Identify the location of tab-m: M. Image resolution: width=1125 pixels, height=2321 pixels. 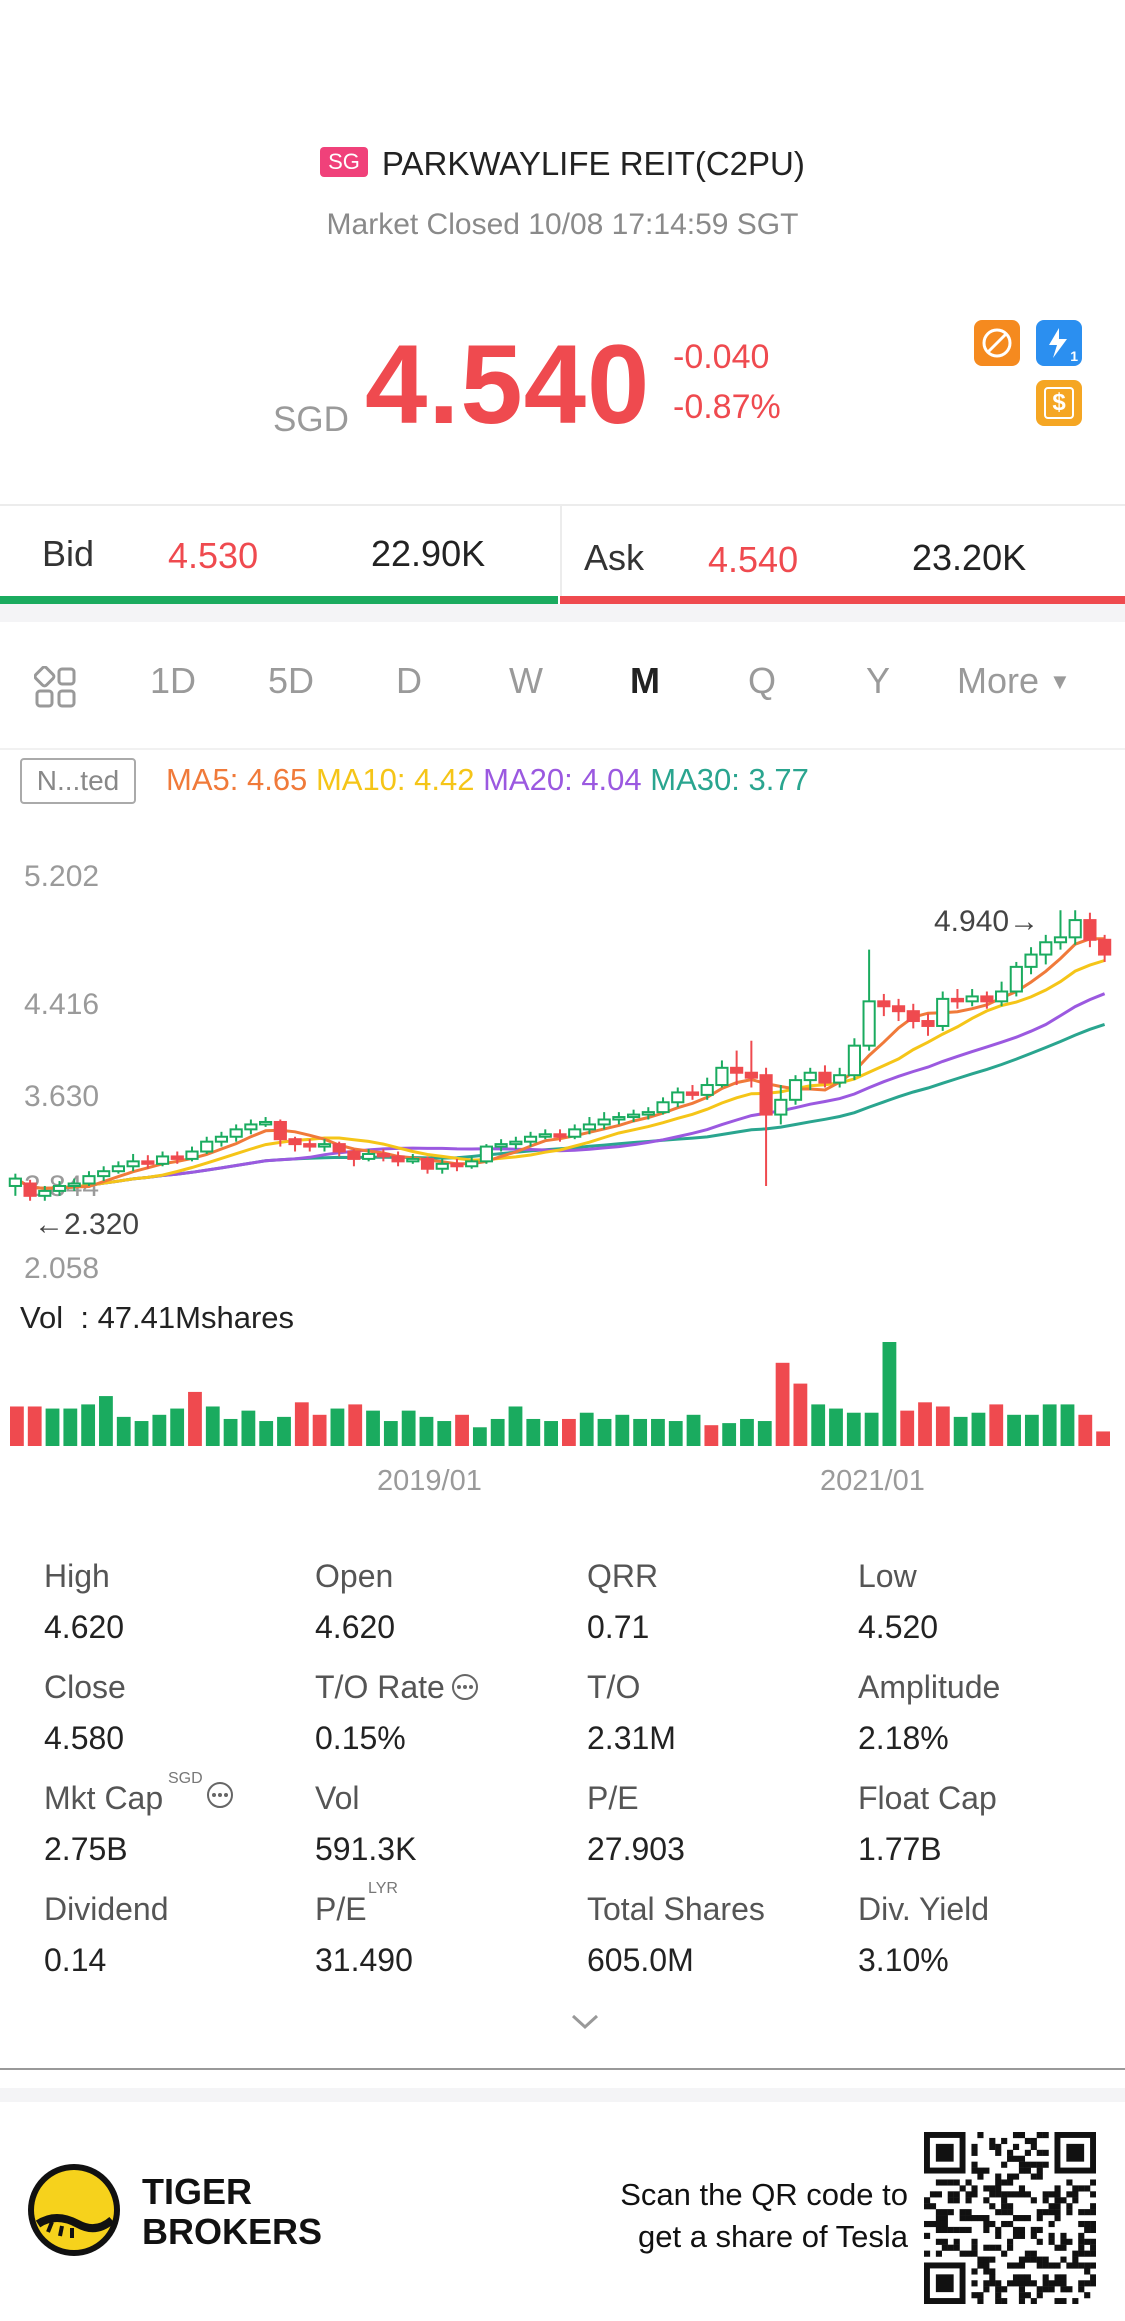
(645, 680).